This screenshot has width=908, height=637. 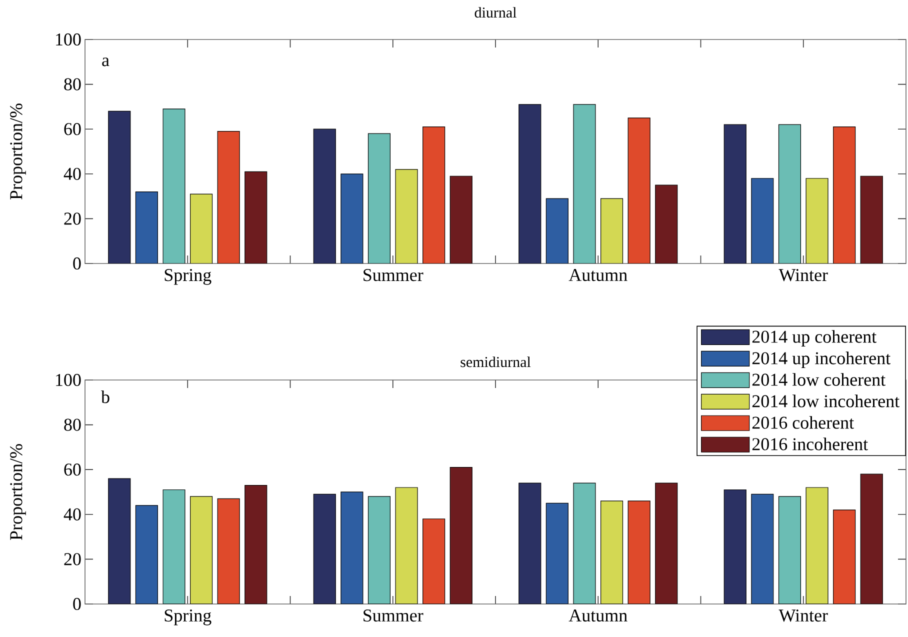 I want to click on legend-label: 2014 low coherent, so click(x=819, y=379).